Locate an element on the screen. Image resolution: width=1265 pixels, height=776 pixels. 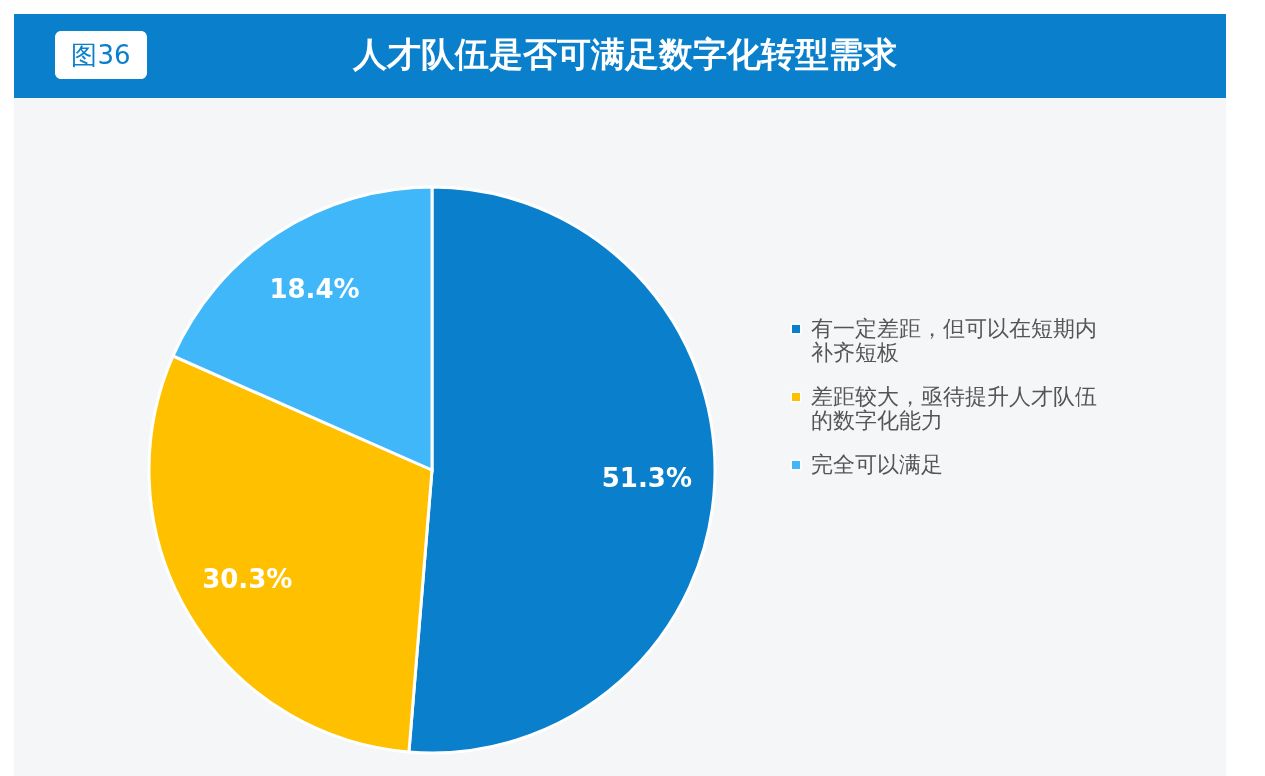
data-label: 51.3% is located at coordinates (646, 477).